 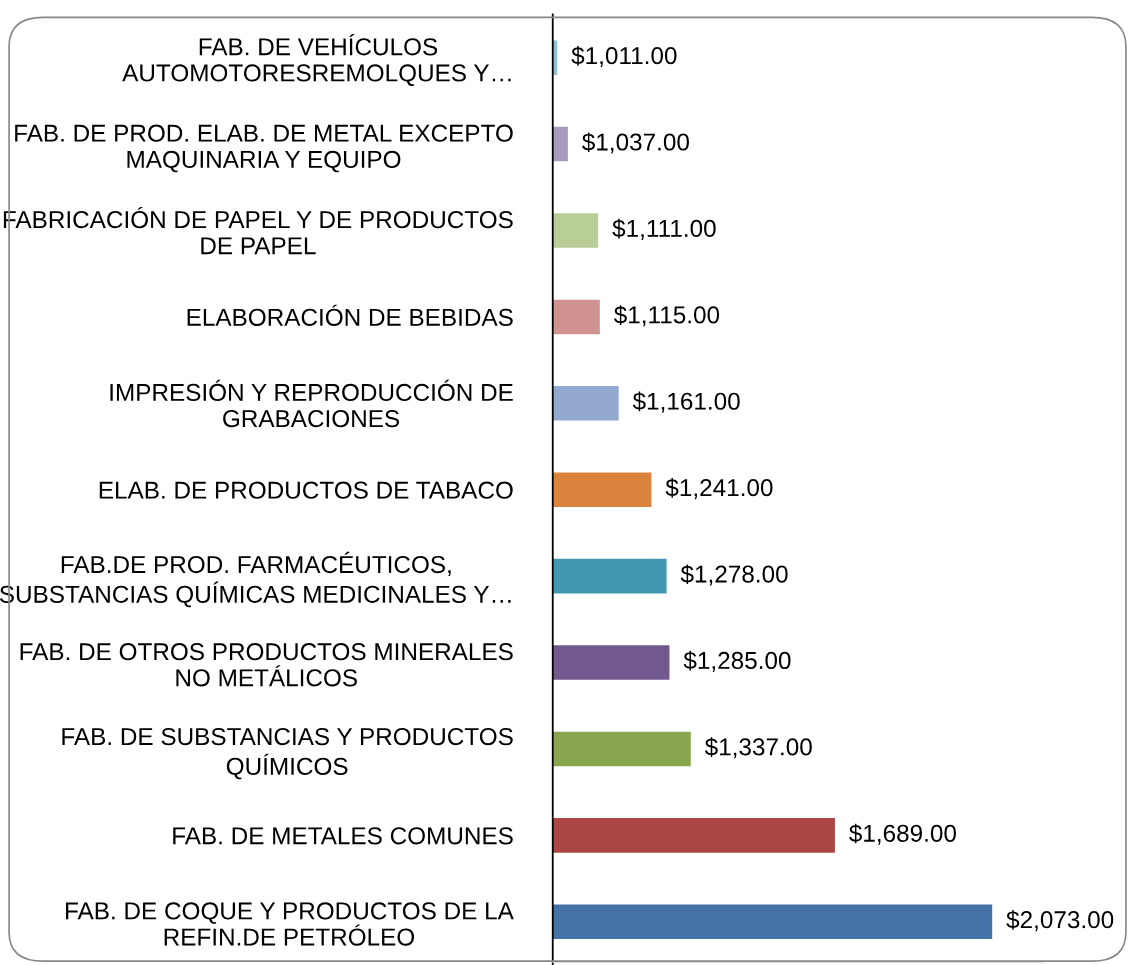 I want to click on y-tick-label: FAB. DE COQUE Y PRODUCTOS DE LA REFIN.DE PETRÓLEO, so click(x=290, y=924).